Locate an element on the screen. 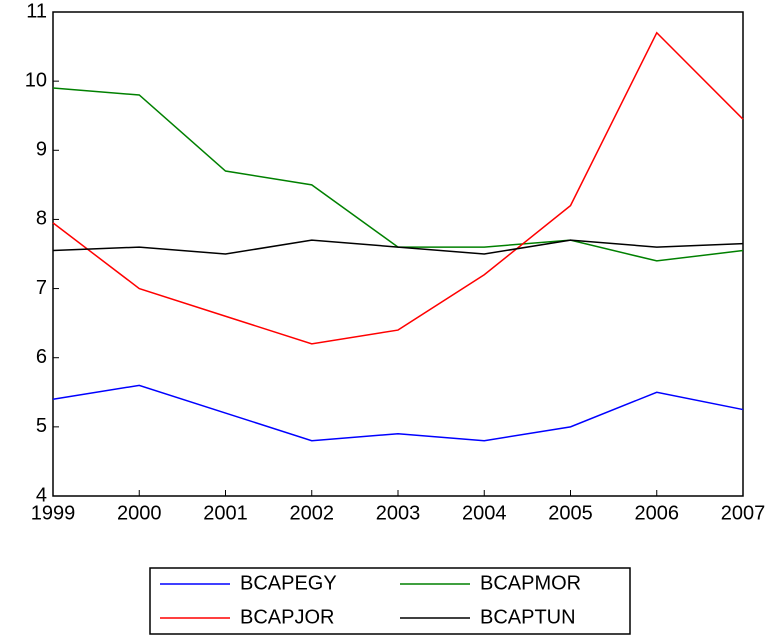 This screenshot has height=638, width=775. x-tick-label: 2000 is located at coordinates (139, 513).